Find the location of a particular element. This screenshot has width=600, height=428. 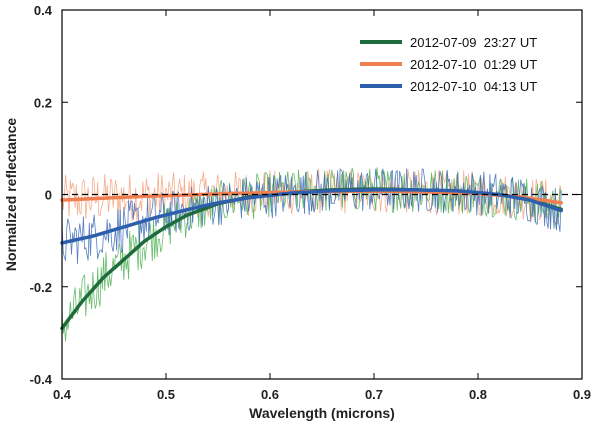

x-axis-label: Wavelength (microns) is located at coordinates (322, 413).